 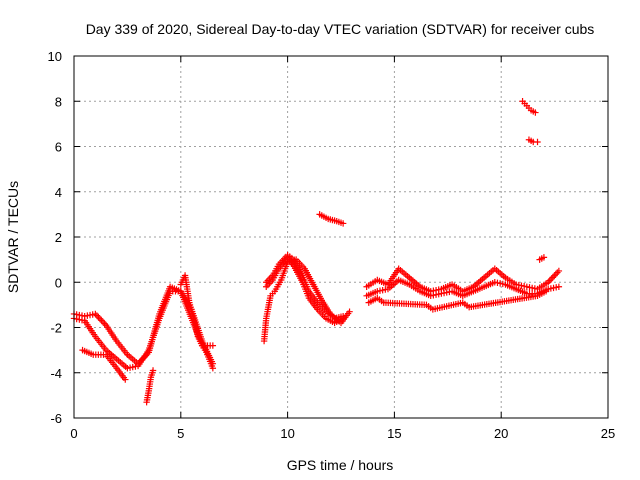 What do you see at coordinates (13, 237) in the screenshot?
I see `y-axis-label: SDTVAR / TECUs` at bounding box center [13, 237].